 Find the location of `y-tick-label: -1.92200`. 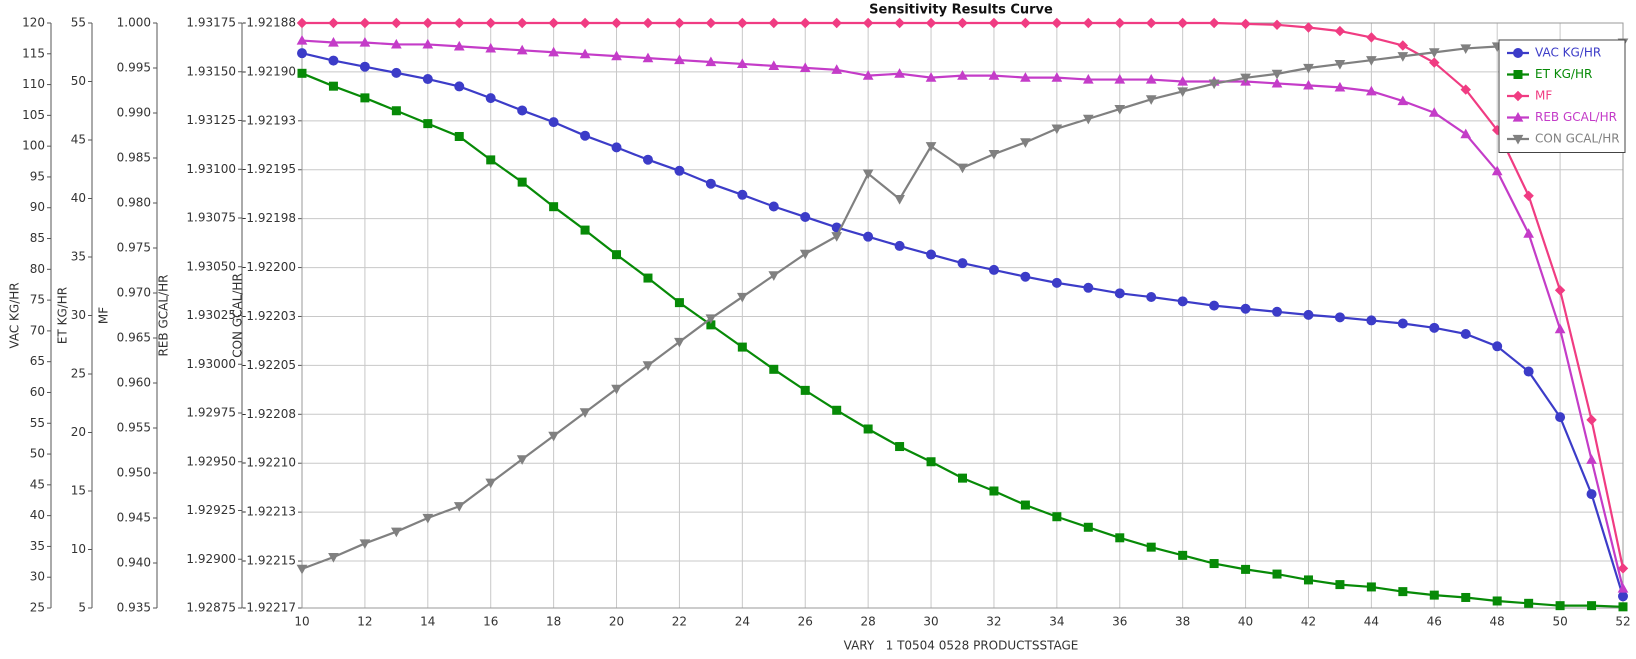

y-tick-label: -1.92200 is located at coordinates (269, 267).